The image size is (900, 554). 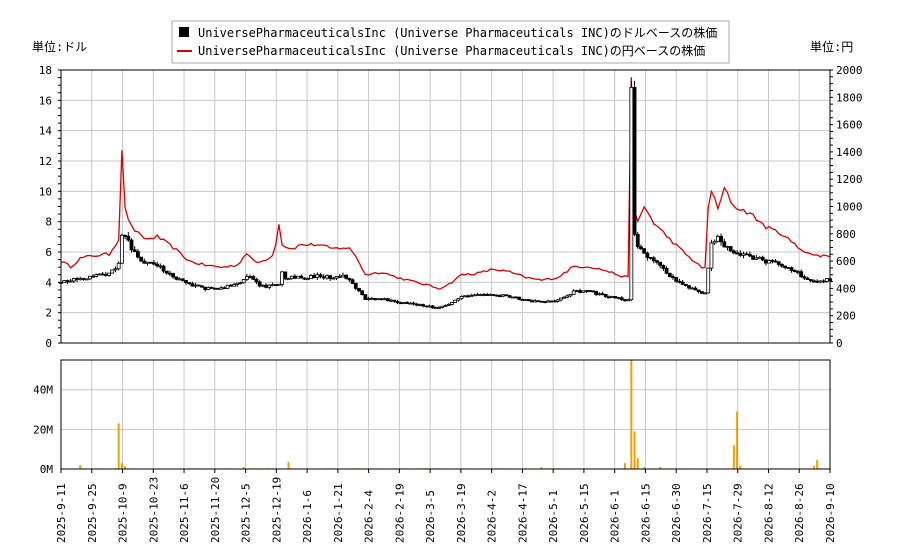 What do you see at coordinates (276, 510) in the screenshot?
I see `x-tick-label: 2025-12-19` at bounding box center [276, 510].